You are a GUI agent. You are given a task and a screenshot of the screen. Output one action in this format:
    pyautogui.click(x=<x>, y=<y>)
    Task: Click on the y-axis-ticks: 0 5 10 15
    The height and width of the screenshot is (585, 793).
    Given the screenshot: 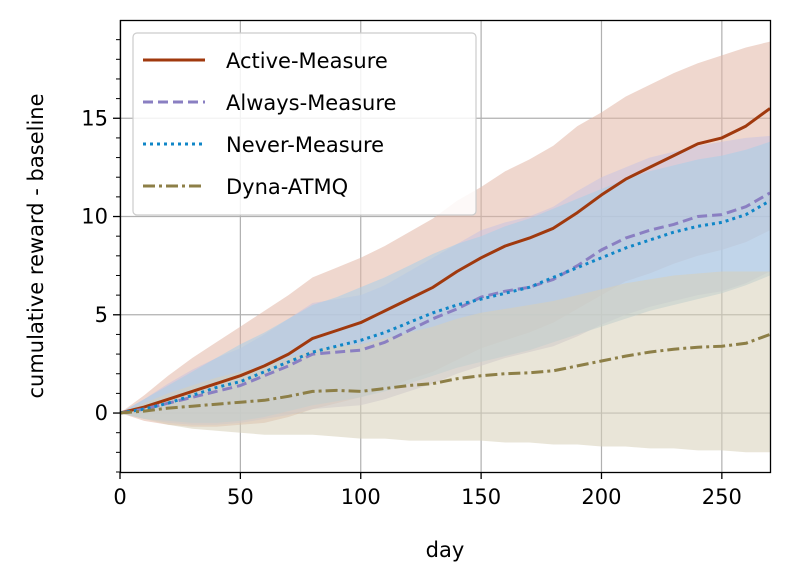 What is the action you would take?
    pyautogui.click(x=100, y=256)
    